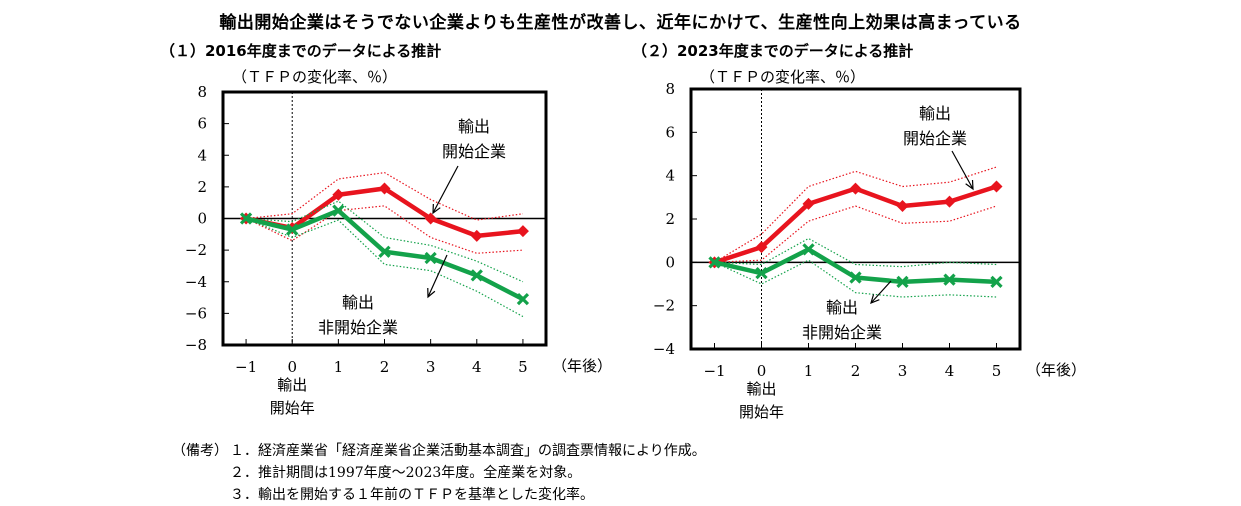 The height and width of the screenshot is (506, 1241). I want to click on note-line-1: （備考） １．経済産業省「経済産業省企業活動基本調査」の調査票情報により作成。, so click(439, 451).